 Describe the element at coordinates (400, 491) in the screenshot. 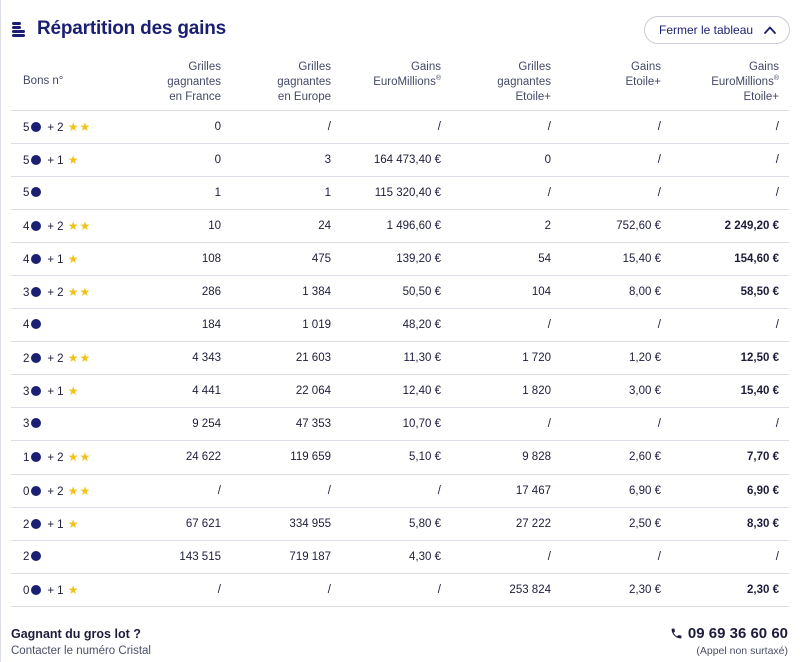

I see `table-row: 0 +2 ★★ / / / 17 467 6,90 € 6,90 €` at that location.